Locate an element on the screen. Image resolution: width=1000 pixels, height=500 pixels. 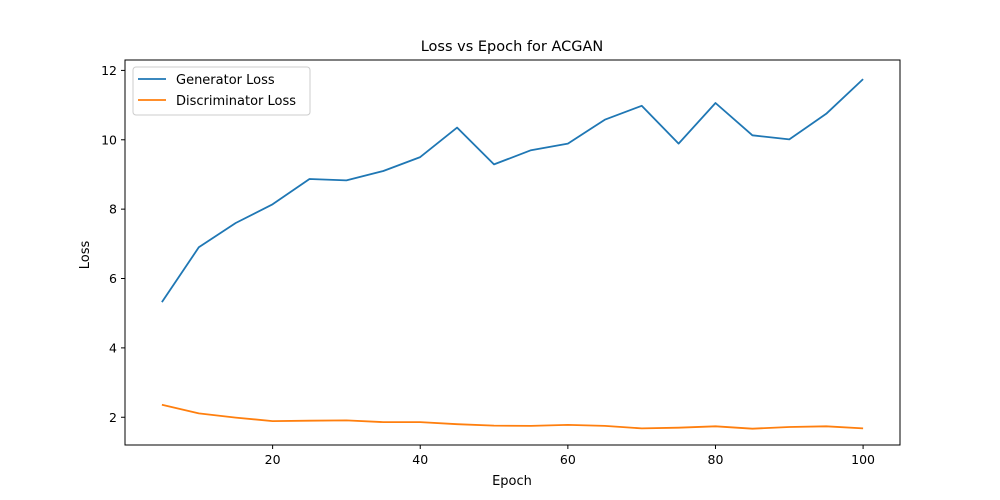
legend-box is located at coordinates (221, 91).